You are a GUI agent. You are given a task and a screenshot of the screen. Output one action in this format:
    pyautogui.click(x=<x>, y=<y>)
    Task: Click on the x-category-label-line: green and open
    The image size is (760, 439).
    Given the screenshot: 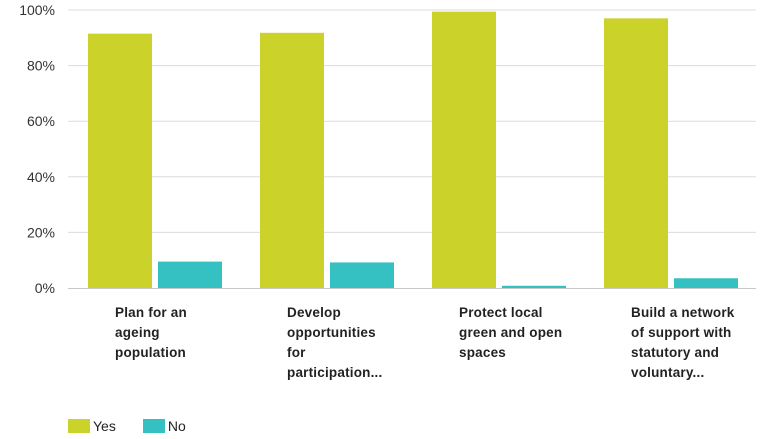 What is the action you would take?
    pyautogui.click(x=511, y=332)
    